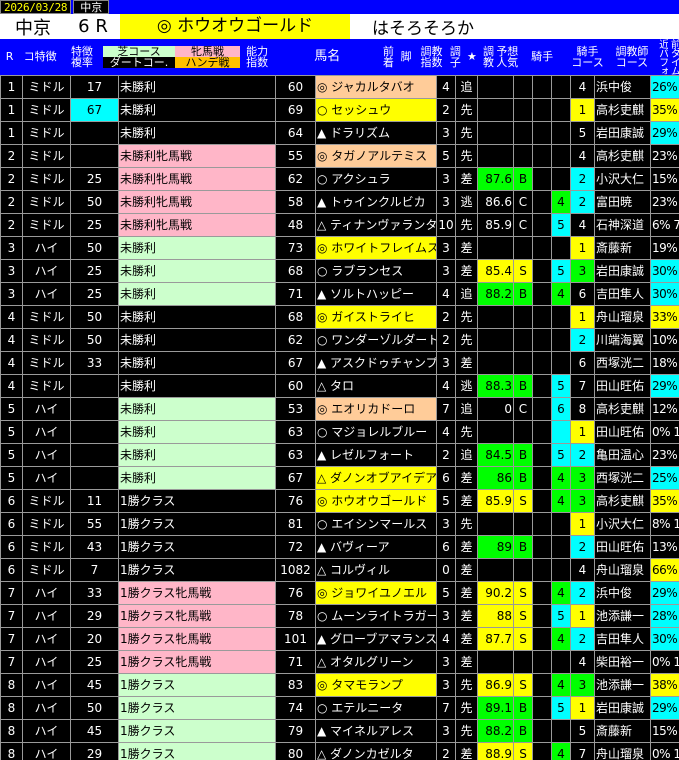  What do you see at coordinates (295, 501) in the screenshot?
I see `cell-ability-index: 76` at bounding box center [295, 501].